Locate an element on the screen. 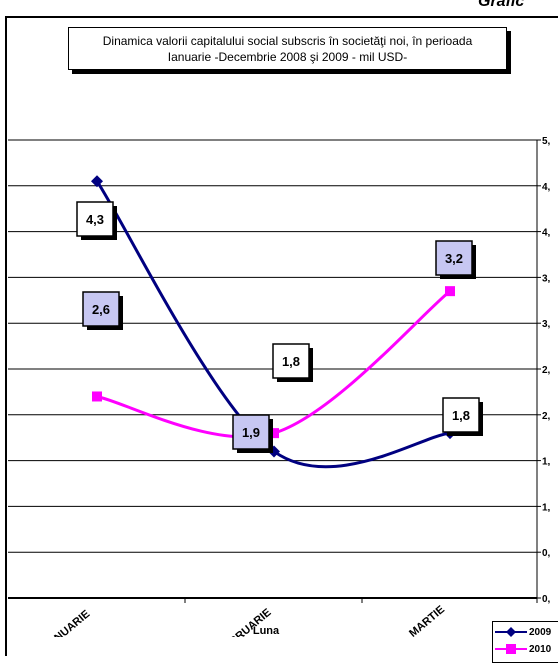 The image size is (558, 663). legend-label-2009: 2009 is located at coordinates (540, 632).